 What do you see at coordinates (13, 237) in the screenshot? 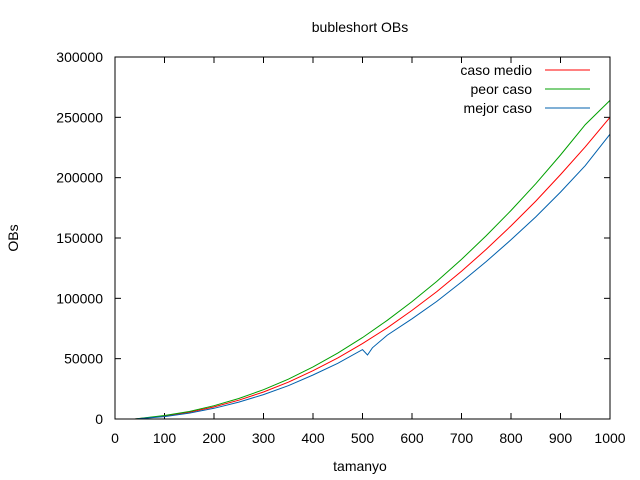
I see `y-axis-label: OBs` at bounding box center [13, 237].